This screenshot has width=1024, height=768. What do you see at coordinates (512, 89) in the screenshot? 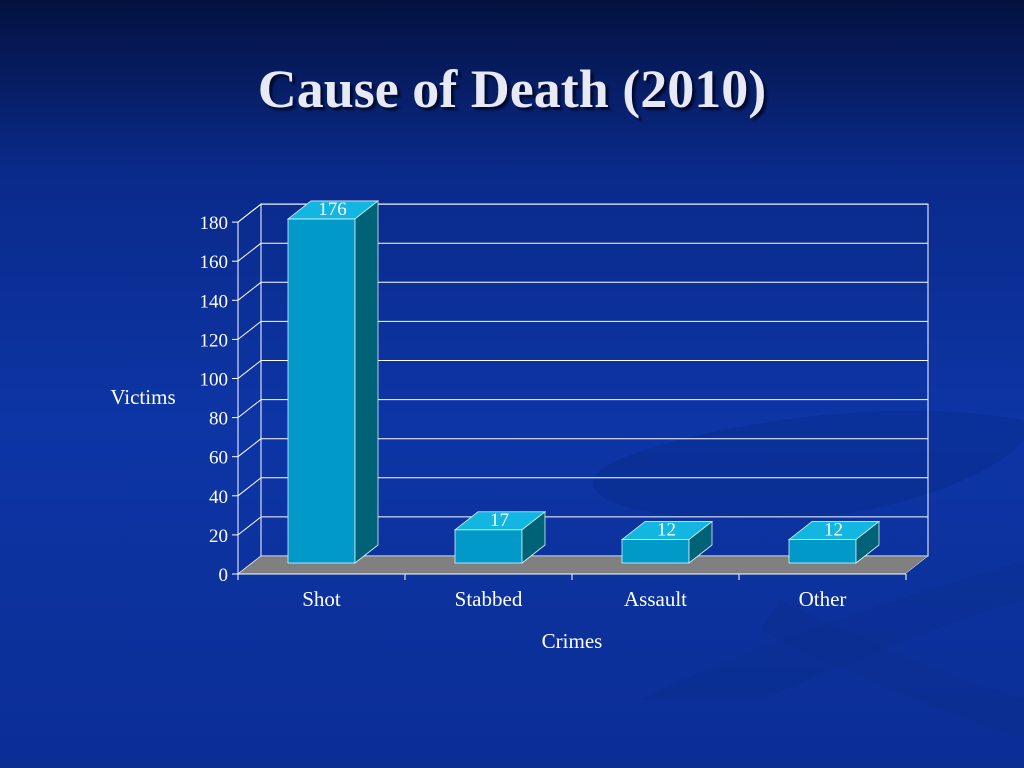
I see `slide-title: Cause of Death (2010)` at bounding box center [512, 89].